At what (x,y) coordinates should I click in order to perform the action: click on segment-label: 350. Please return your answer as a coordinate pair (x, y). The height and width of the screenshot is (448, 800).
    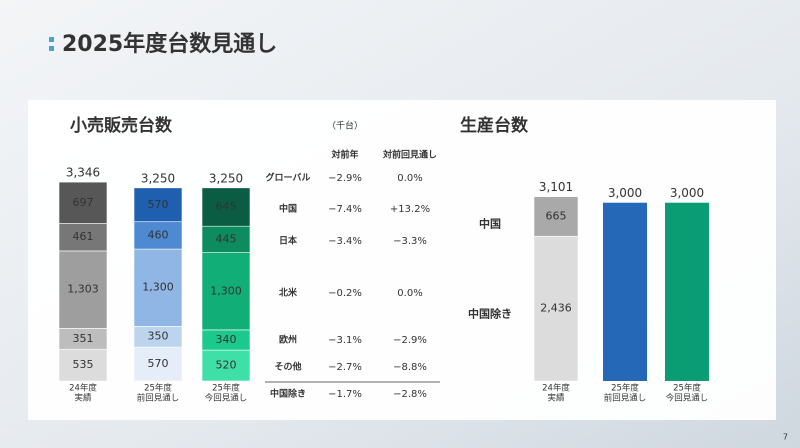
    Looking at the image, I should click on (158, 336).